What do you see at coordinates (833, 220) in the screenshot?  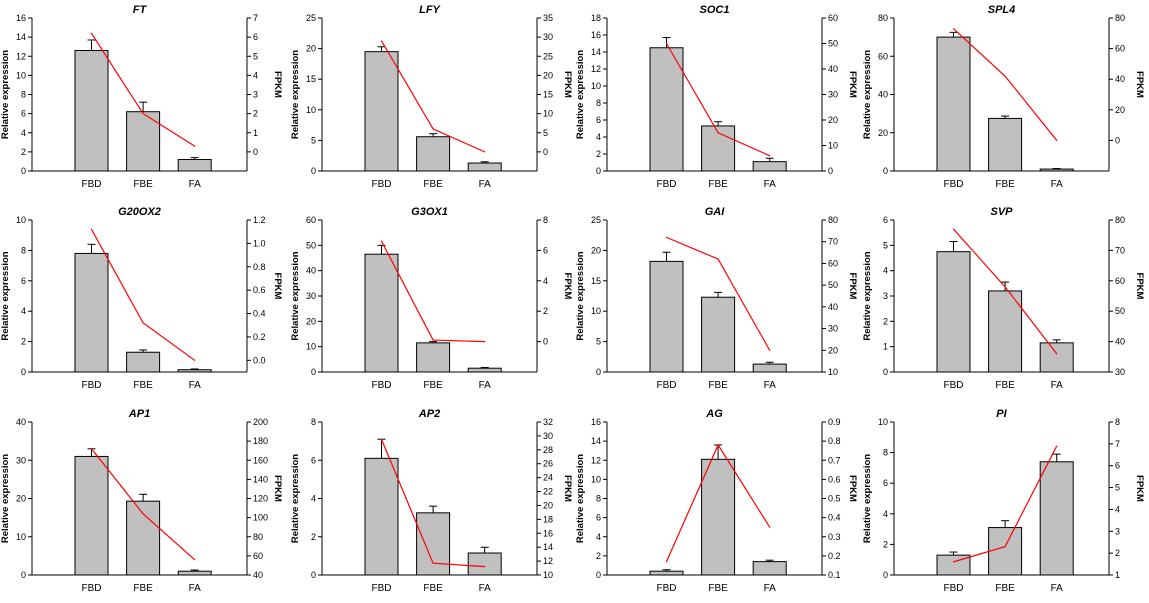 I see `right-tick-label: 80` at bounding box center [833, 220].